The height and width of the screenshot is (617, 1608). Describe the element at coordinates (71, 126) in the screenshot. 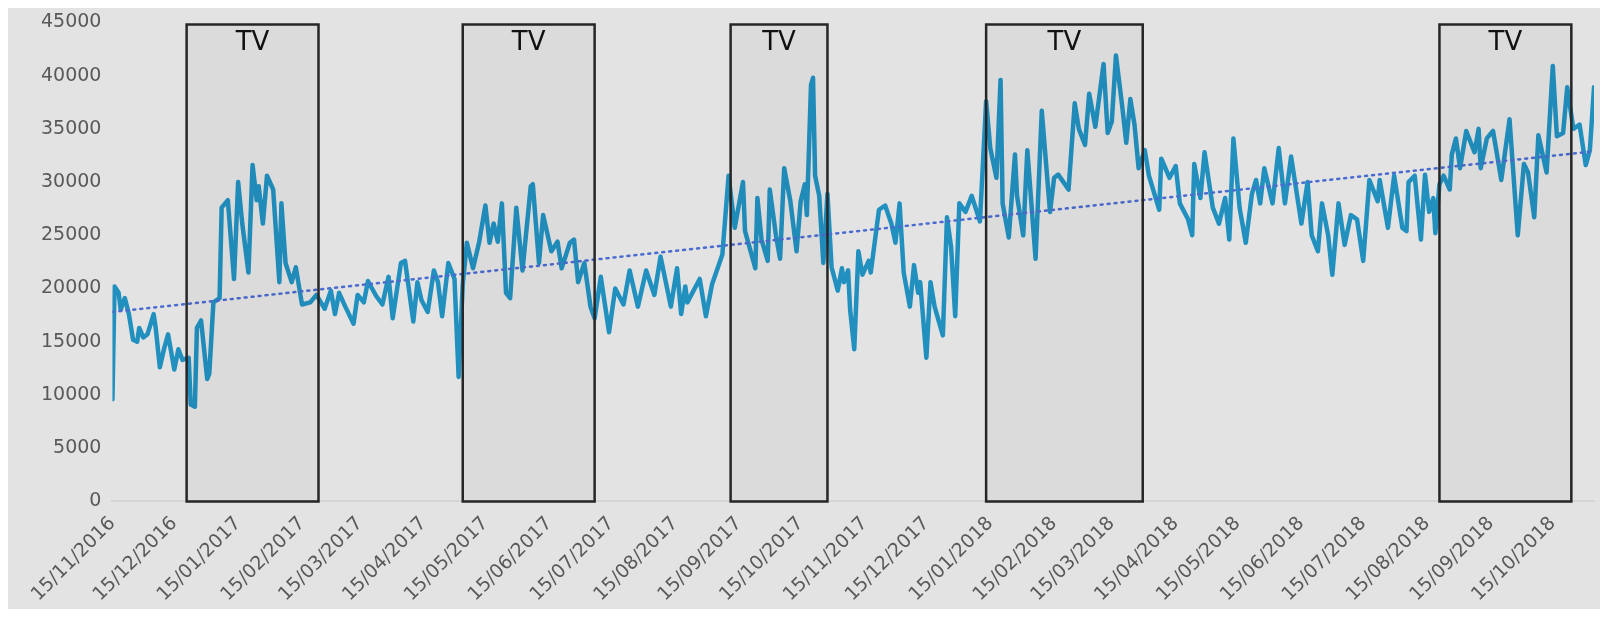

I see `y-tick-label: 35000` at that location.